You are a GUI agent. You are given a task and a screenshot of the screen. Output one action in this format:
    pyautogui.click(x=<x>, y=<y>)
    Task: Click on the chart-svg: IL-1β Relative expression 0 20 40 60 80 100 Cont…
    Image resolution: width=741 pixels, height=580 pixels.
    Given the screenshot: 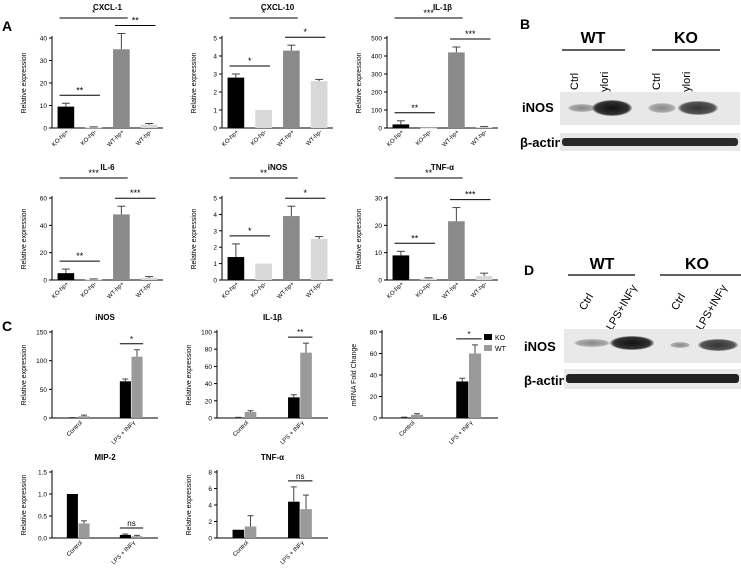 What is the action you would take?
    pyautogui.click(x=257, y=379)
    